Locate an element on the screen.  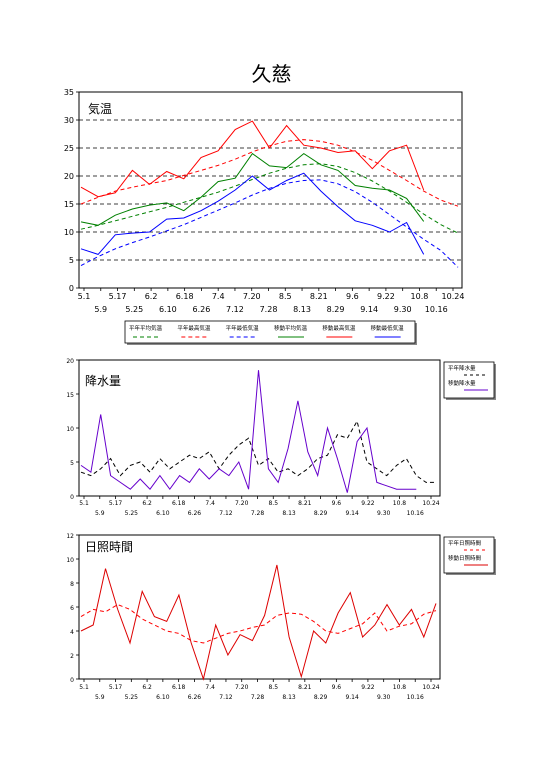
y-tick-label: 6 is located at coordinates (72, 608).